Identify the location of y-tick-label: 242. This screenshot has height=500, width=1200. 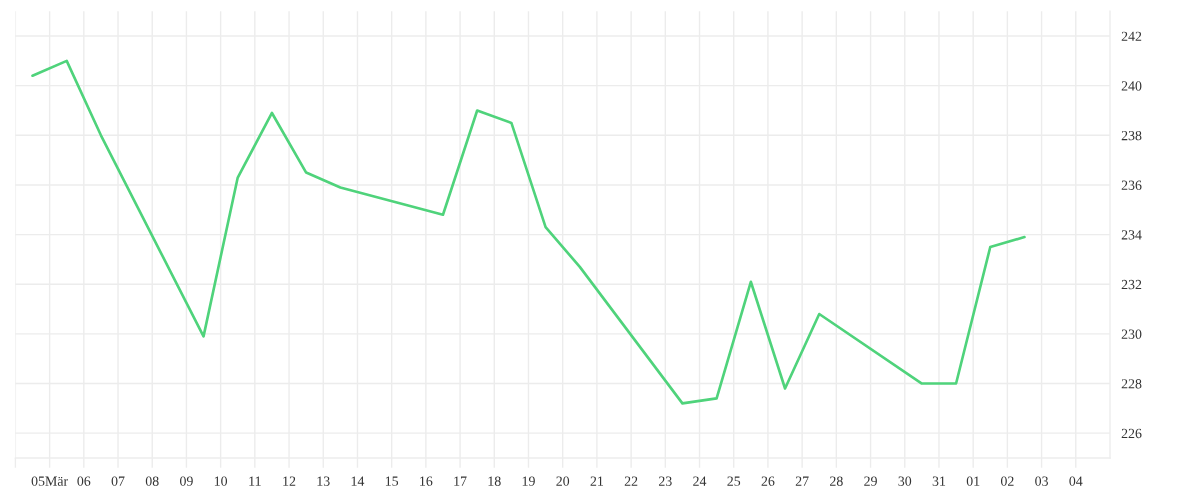
(1131, 36).